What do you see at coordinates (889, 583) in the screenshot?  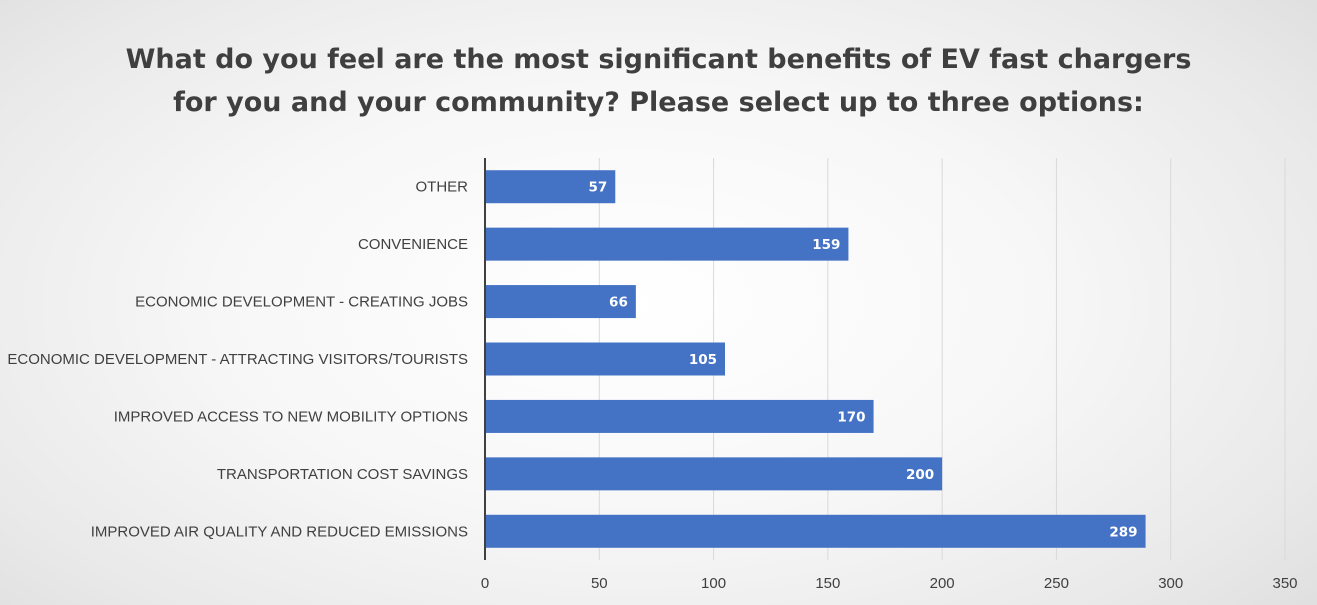 I see `x-axis-ticks: 0 50 100 150 200 250 300 350` at bounding box center [889, 583].